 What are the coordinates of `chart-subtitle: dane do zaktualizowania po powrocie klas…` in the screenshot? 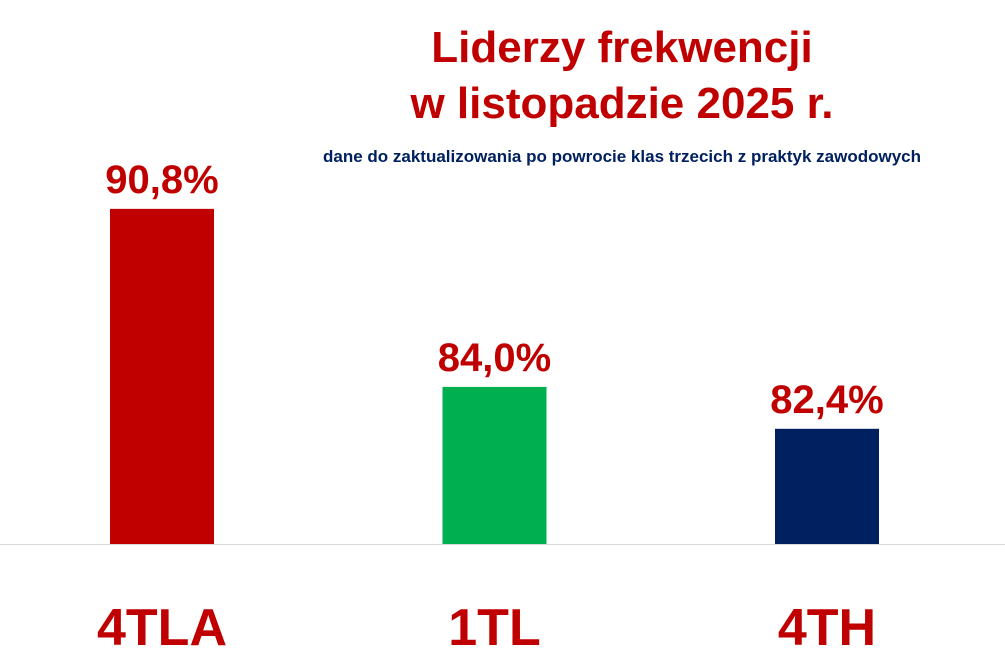 It's located at (622, 156).